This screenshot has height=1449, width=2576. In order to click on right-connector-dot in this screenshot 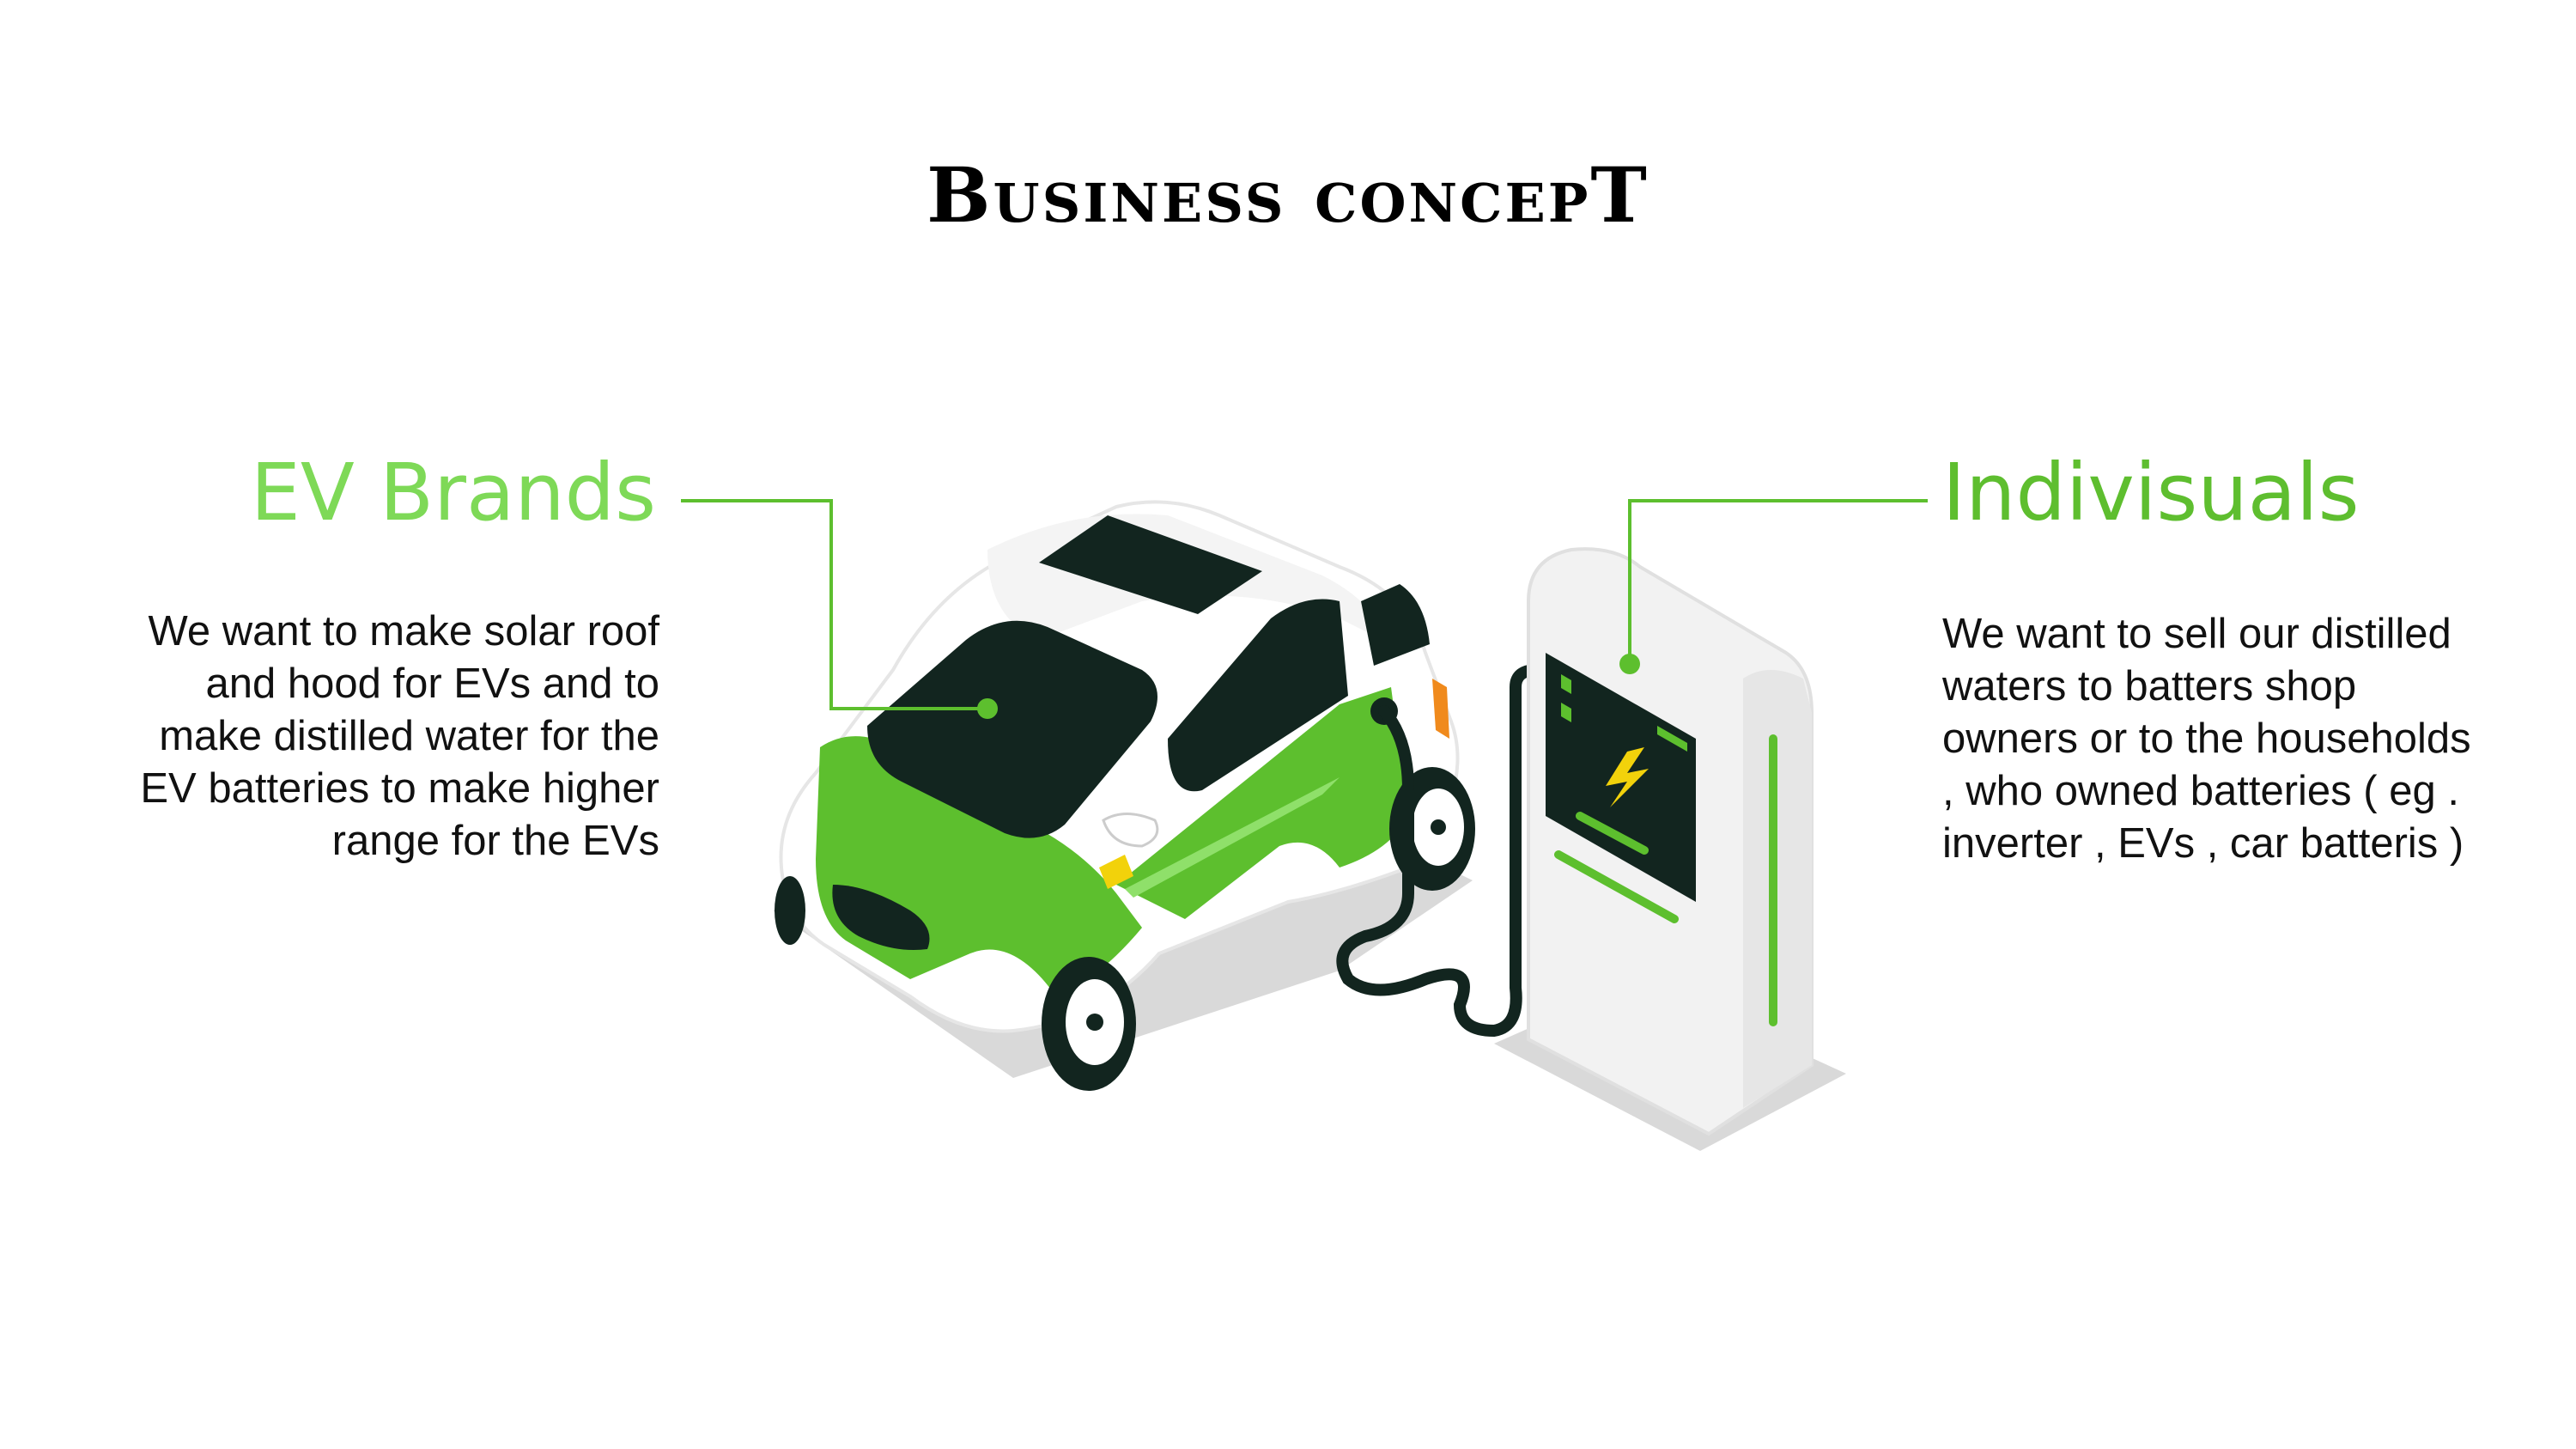, I will do `click(1630, 664)`.